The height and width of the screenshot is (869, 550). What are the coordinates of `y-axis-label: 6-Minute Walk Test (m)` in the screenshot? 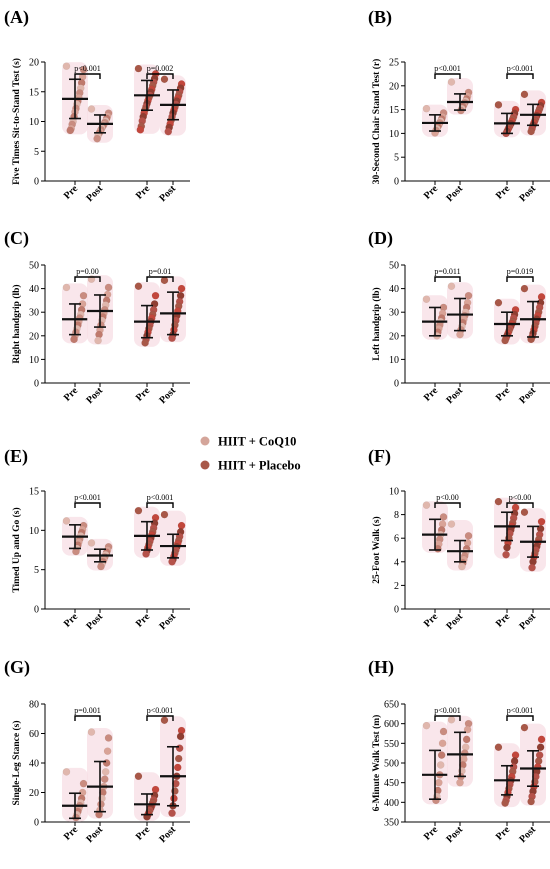 It's located at (376, 763).